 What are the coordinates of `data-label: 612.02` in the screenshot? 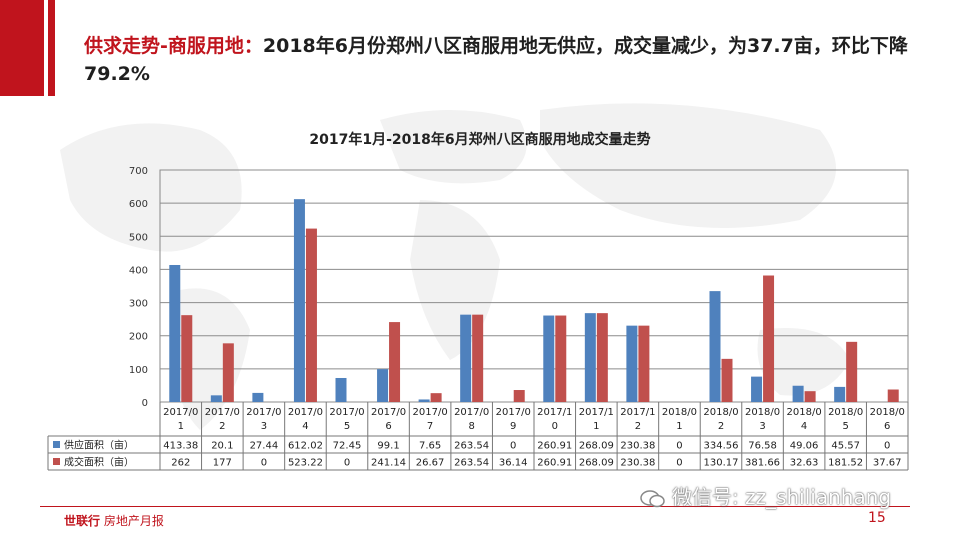 It's located at (305, 446).